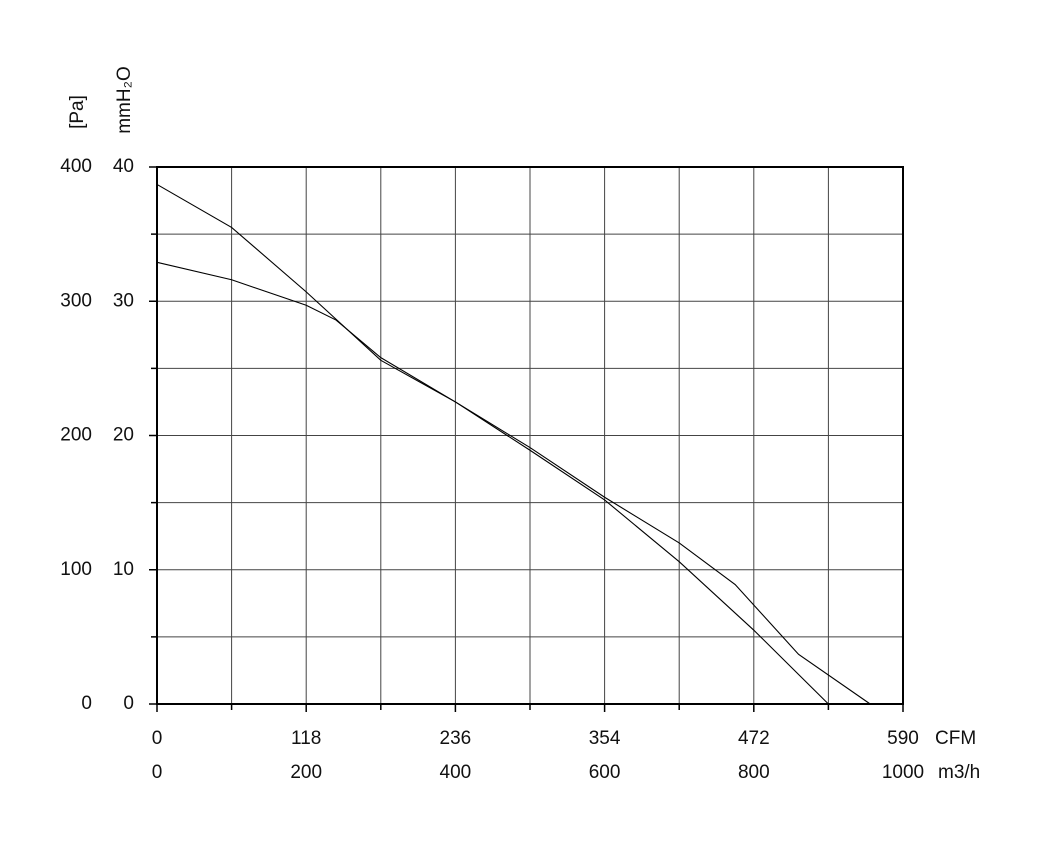  What do you see at coordinates (903, 772) in the screenshot?
I see `x-tick-label: 1000` at bounding box center [903, 772].